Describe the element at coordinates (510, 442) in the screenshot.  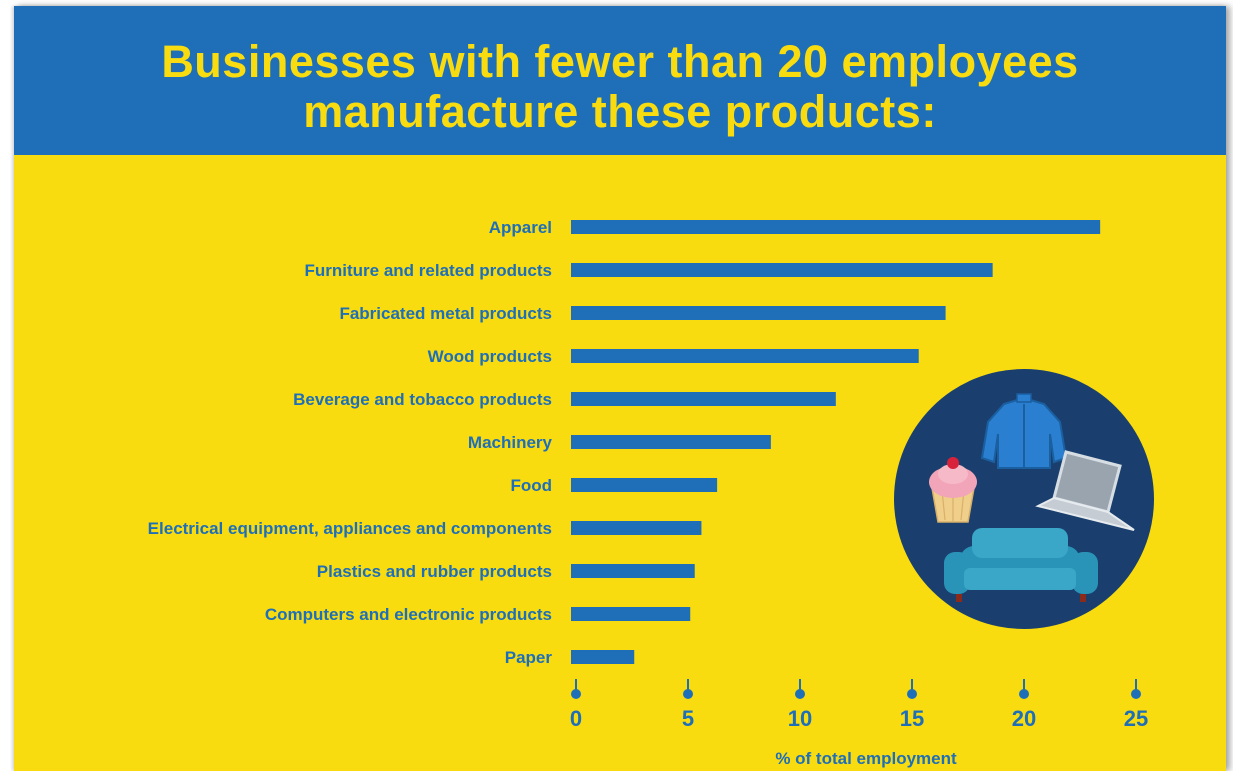
I see `category-label-5: Machinery` at that location.